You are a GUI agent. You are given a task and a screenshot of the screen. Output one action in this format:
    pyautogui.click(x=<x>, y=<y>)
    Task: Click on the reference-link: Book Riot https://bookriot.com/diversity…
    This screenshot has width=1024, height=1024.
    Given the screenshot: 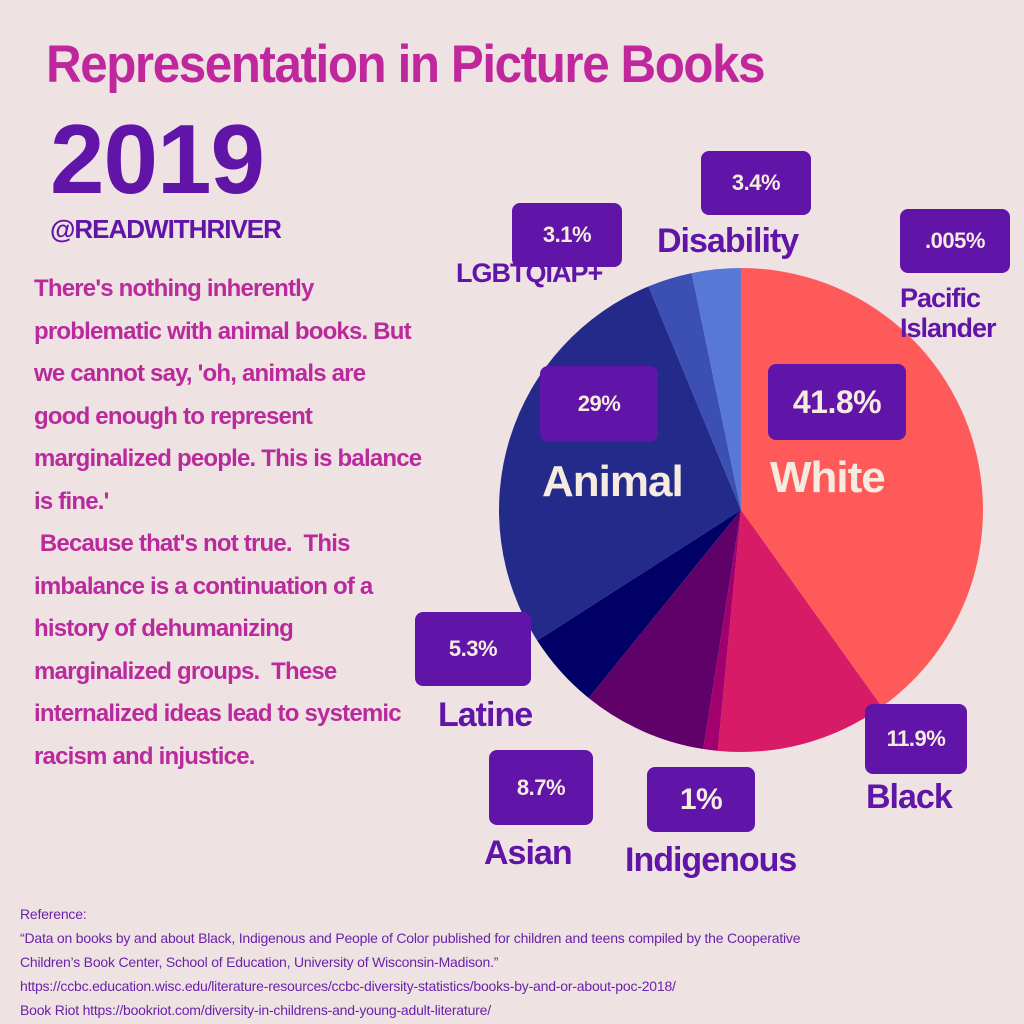 What is the action you would take?
    pyautogui.click(x=255, y=1010)
    